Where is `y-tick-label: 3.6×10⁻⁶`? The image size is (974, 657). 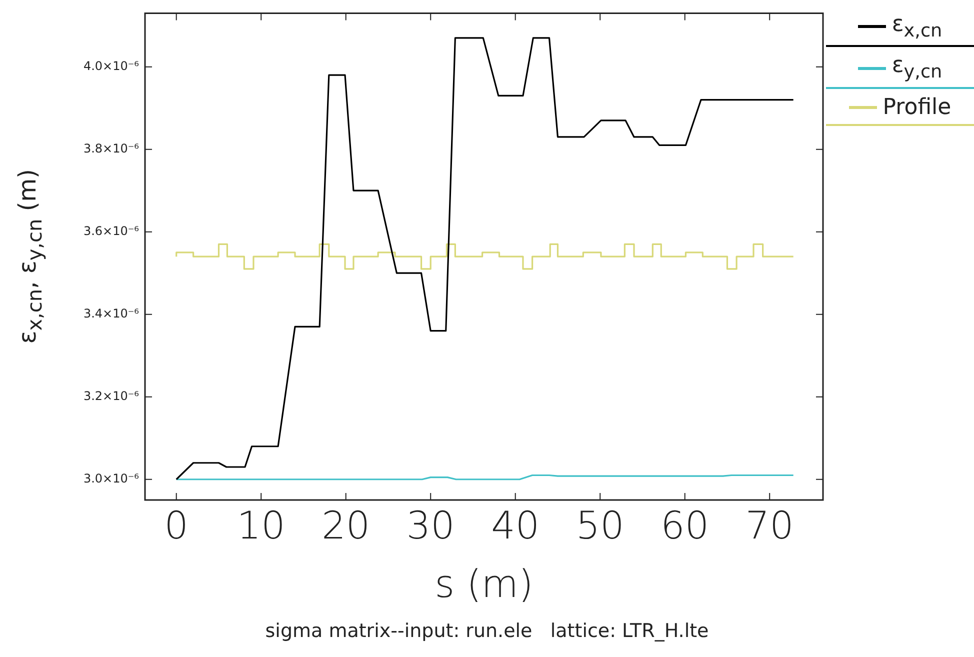 y-tick-label: 3.6×10⁻⁶ is located at coordinates (111, 231).